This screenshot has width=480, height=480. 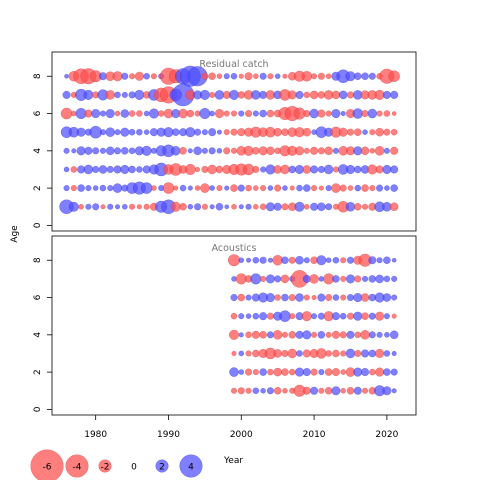 What do you see at coordinates (38, 297) in the screenshot?
I see `y-tick-label: 6` at bounding box center [38, 297].